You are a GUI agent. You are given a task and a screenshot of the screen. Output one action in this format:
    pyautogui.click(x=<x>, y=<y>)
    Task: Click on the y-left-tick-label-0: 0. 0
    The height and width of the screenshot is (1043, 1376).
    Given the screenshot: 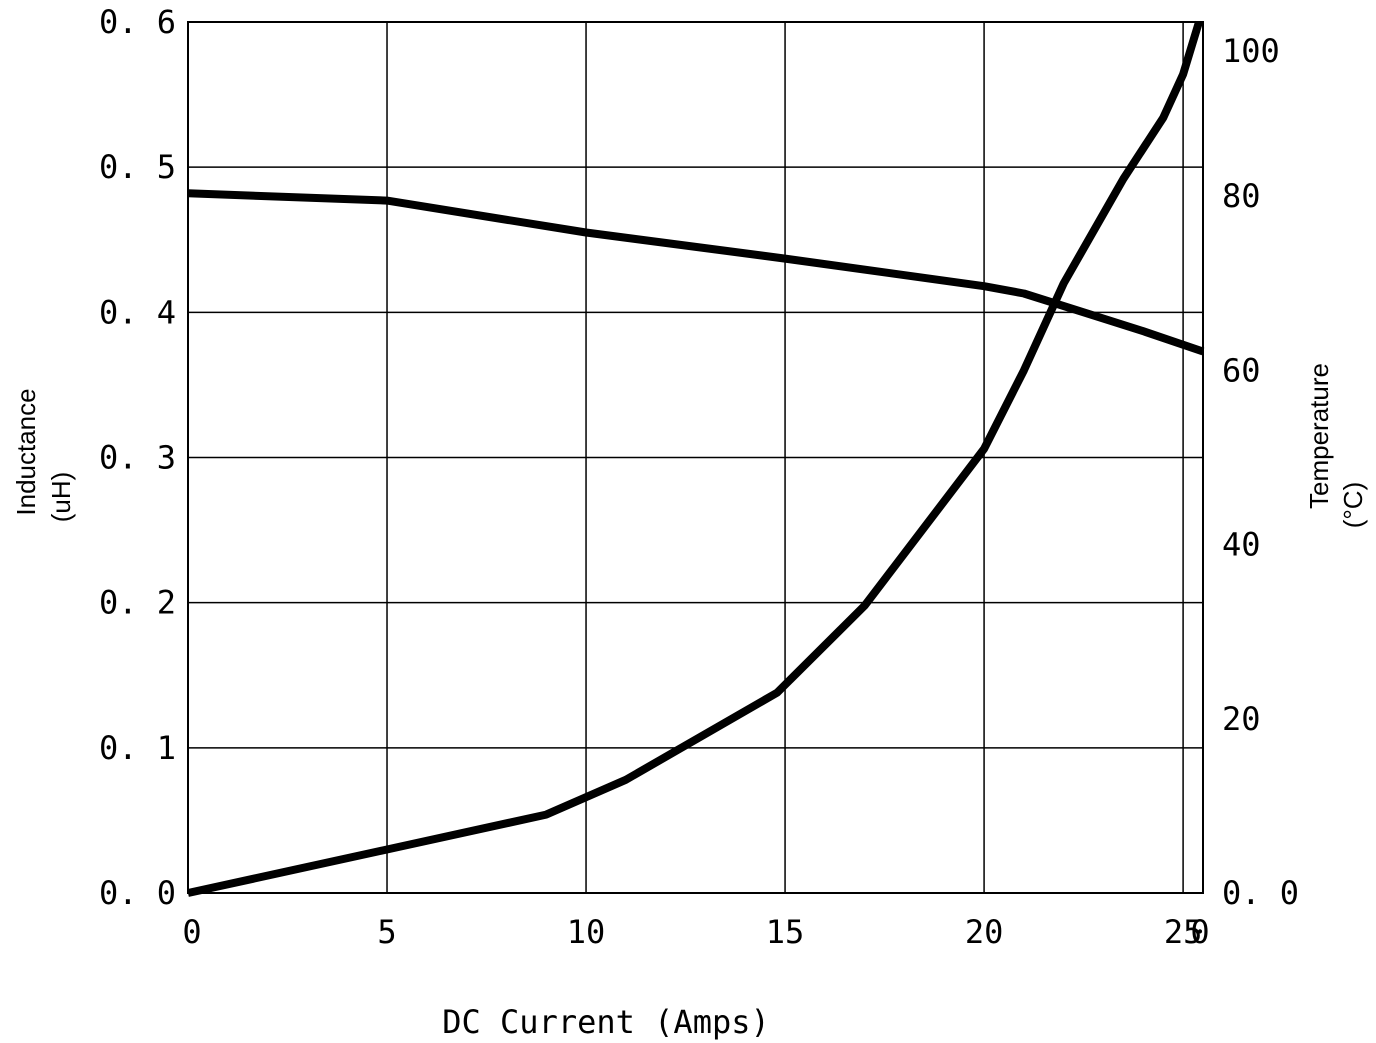 What is the action you would take?
    pyautogui.click(x=137, y=893)
    